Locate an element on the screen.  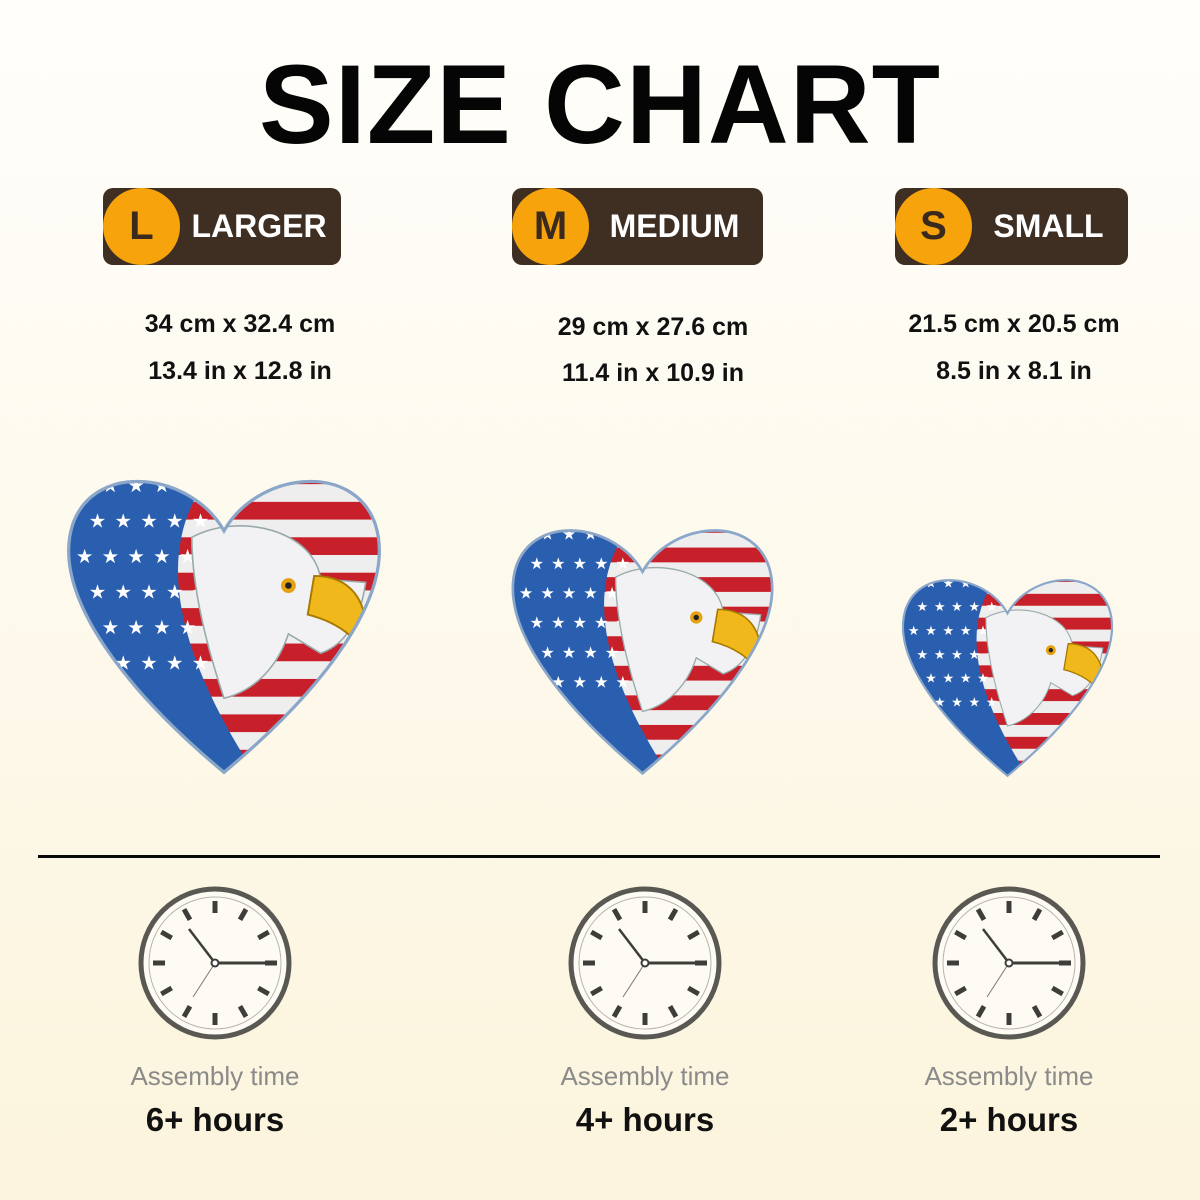
size-badge-large: L LARGER is located at coordinates (222, 226).